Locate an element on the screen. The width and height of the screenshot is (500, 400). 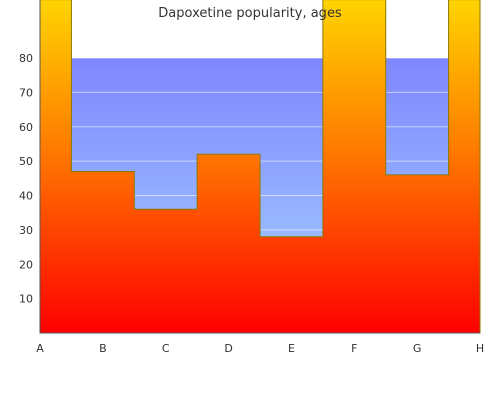
y-tick-label: 50 is located at coordinates (26, 161).